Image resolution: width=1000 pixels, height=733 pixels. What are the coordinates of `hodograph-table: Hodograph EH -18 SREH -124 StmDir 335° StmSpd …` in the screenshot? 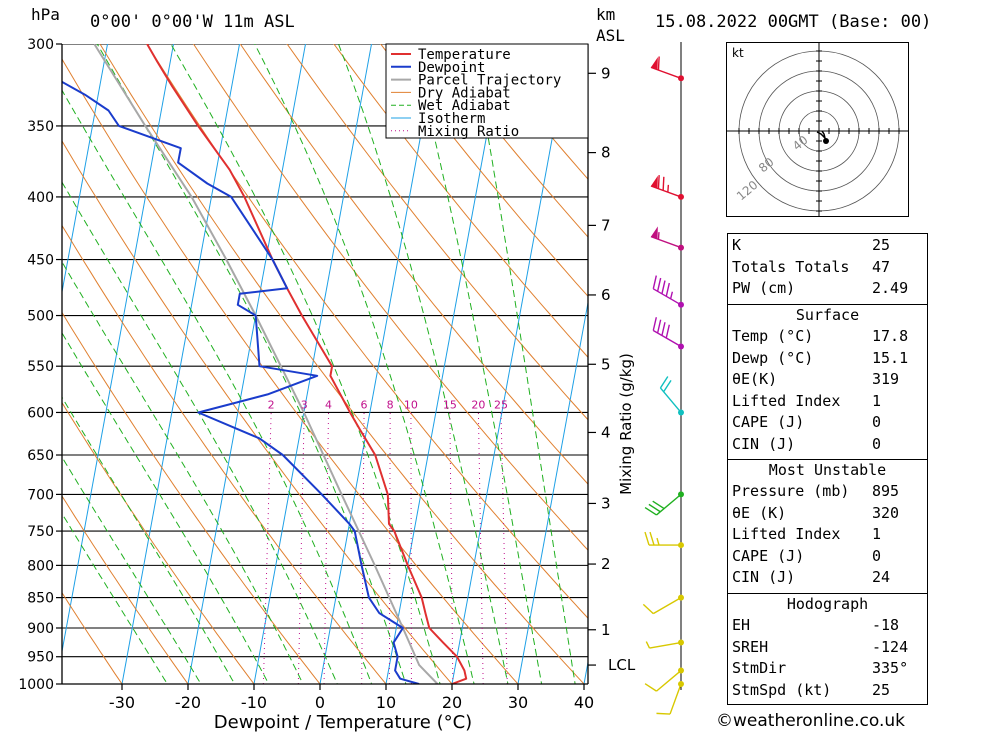 It's located at (827, 649).